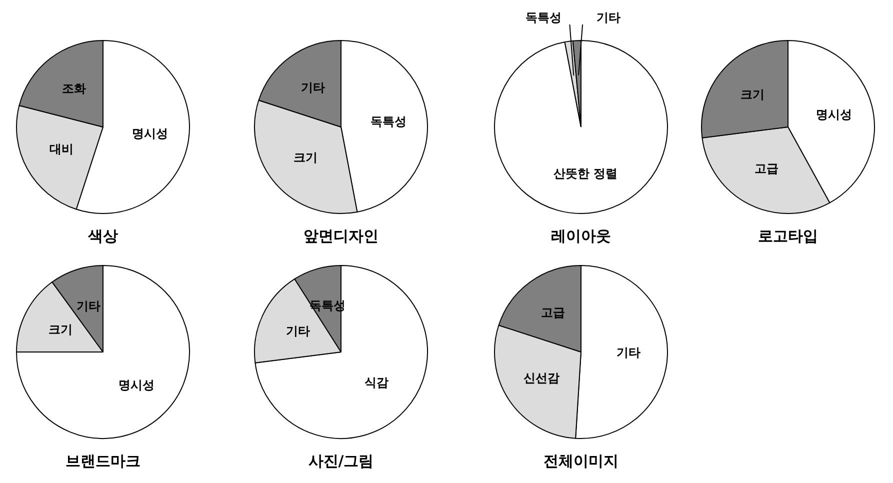 The height and width of the screenshot is (483, 893). What do you see at coordinates (341, 461) in the screenshot?
I see `text: 사진/그림` at bounding box center [341, 461].